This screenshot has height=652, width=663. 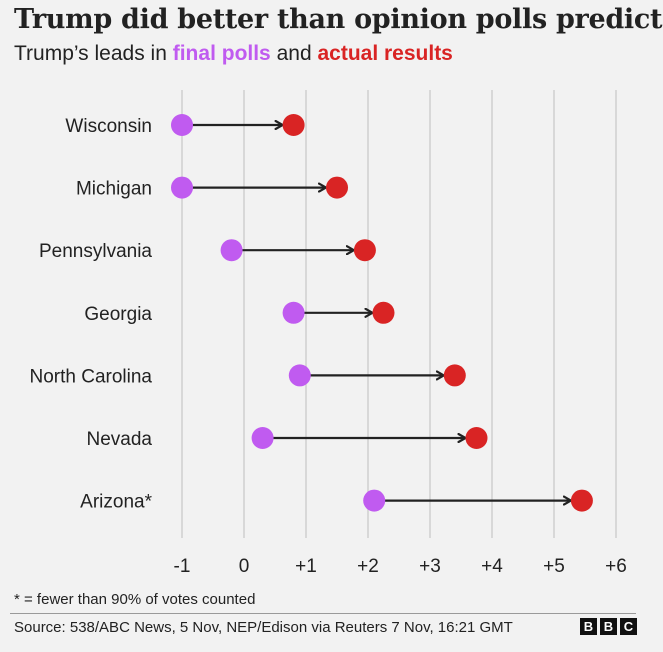 What do you see at coordinates (430, 566) in the screenshot?
I see `x-tick-label: +3` at bounding box center [430, 566].